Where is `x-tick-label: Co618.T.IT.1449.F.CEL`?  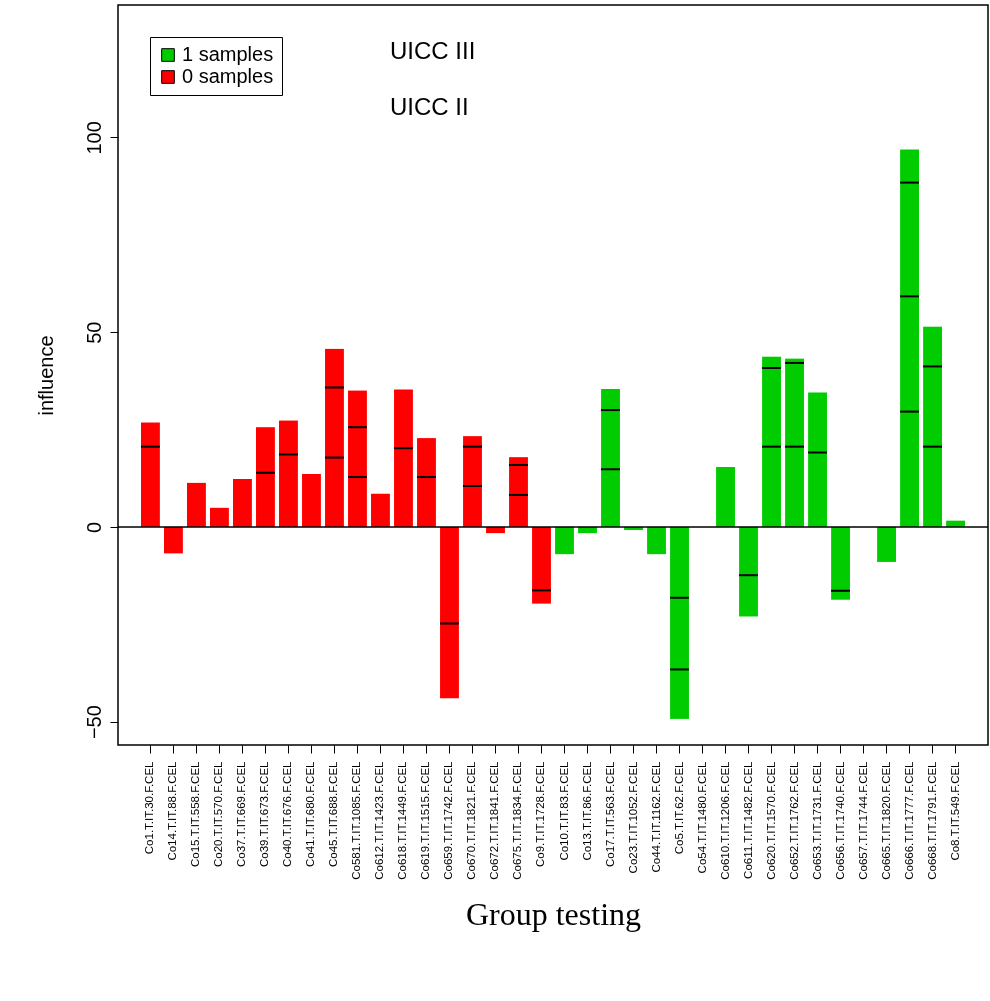 x-tick-label: Co618.T.IT.1449.F.CEL is located at coordinates (402, 820).